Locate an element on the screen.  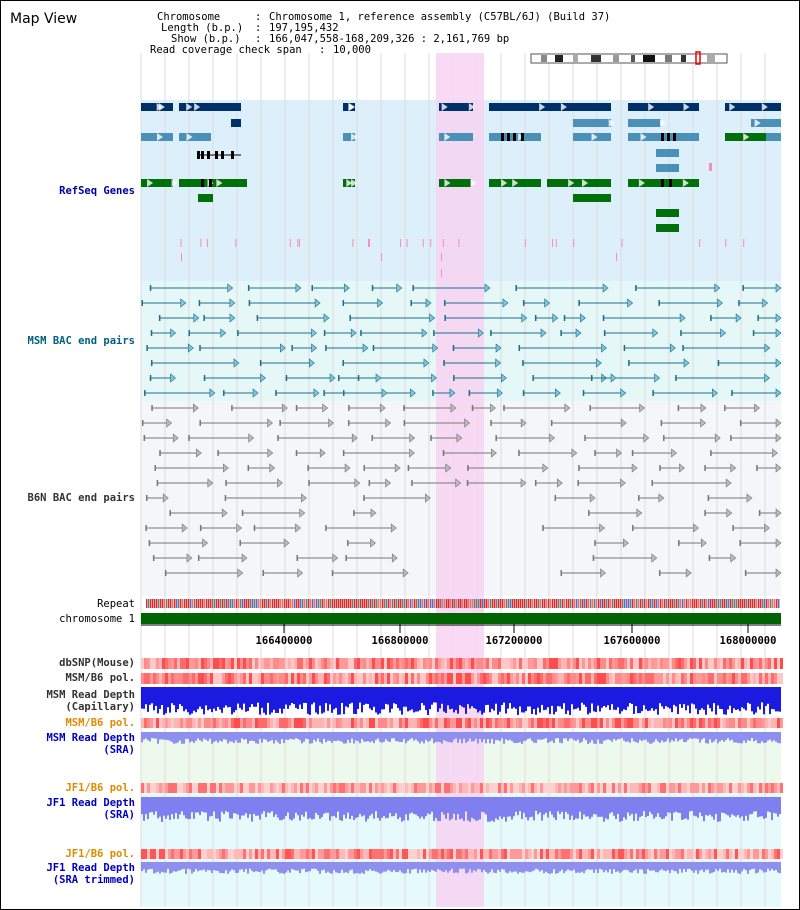
pink-mark is located at coordinates (181, 243).